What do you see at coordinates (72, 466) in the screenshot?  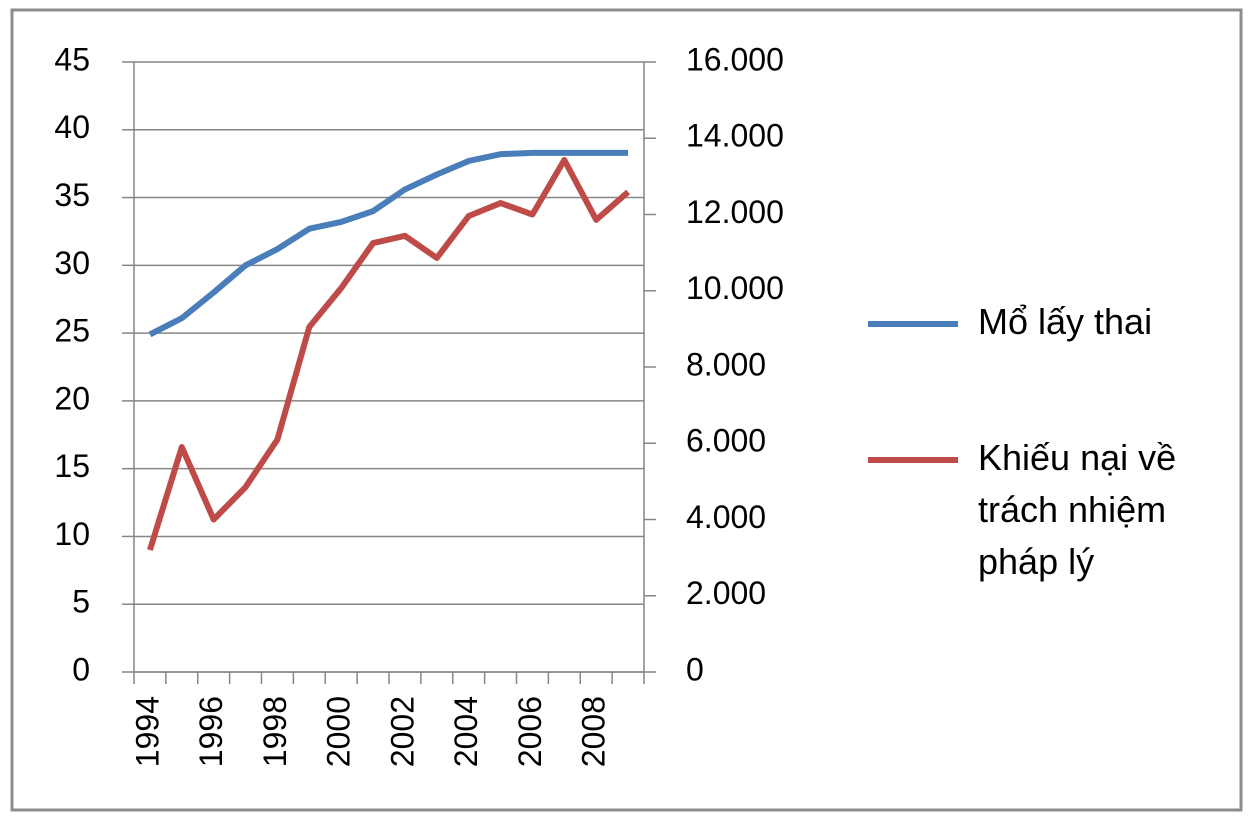 I see `y-tick-label: 15` at bounding box center [72, 466].